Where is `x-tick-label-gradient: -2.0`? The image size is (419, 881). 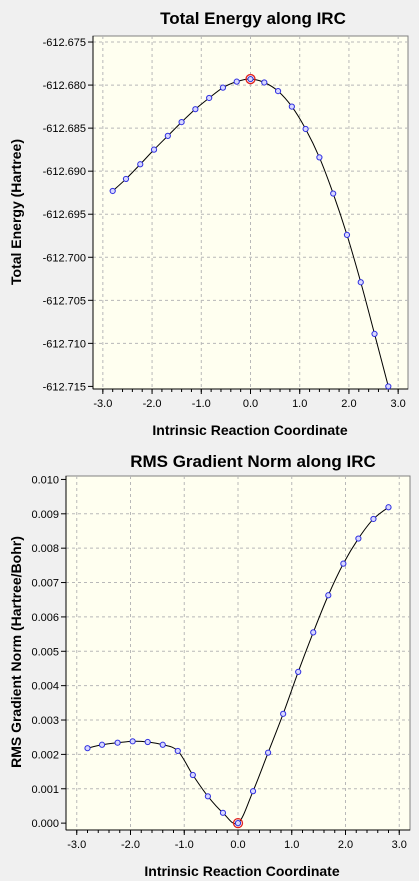
x-tick-label-gradient: -2.0 is located at coordinates (130, 845).